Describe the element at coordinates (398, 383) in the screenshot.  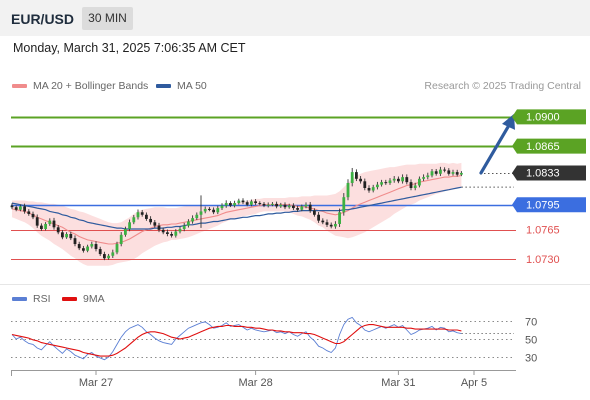
I see `x-tick-label: Mar 31` at that location.